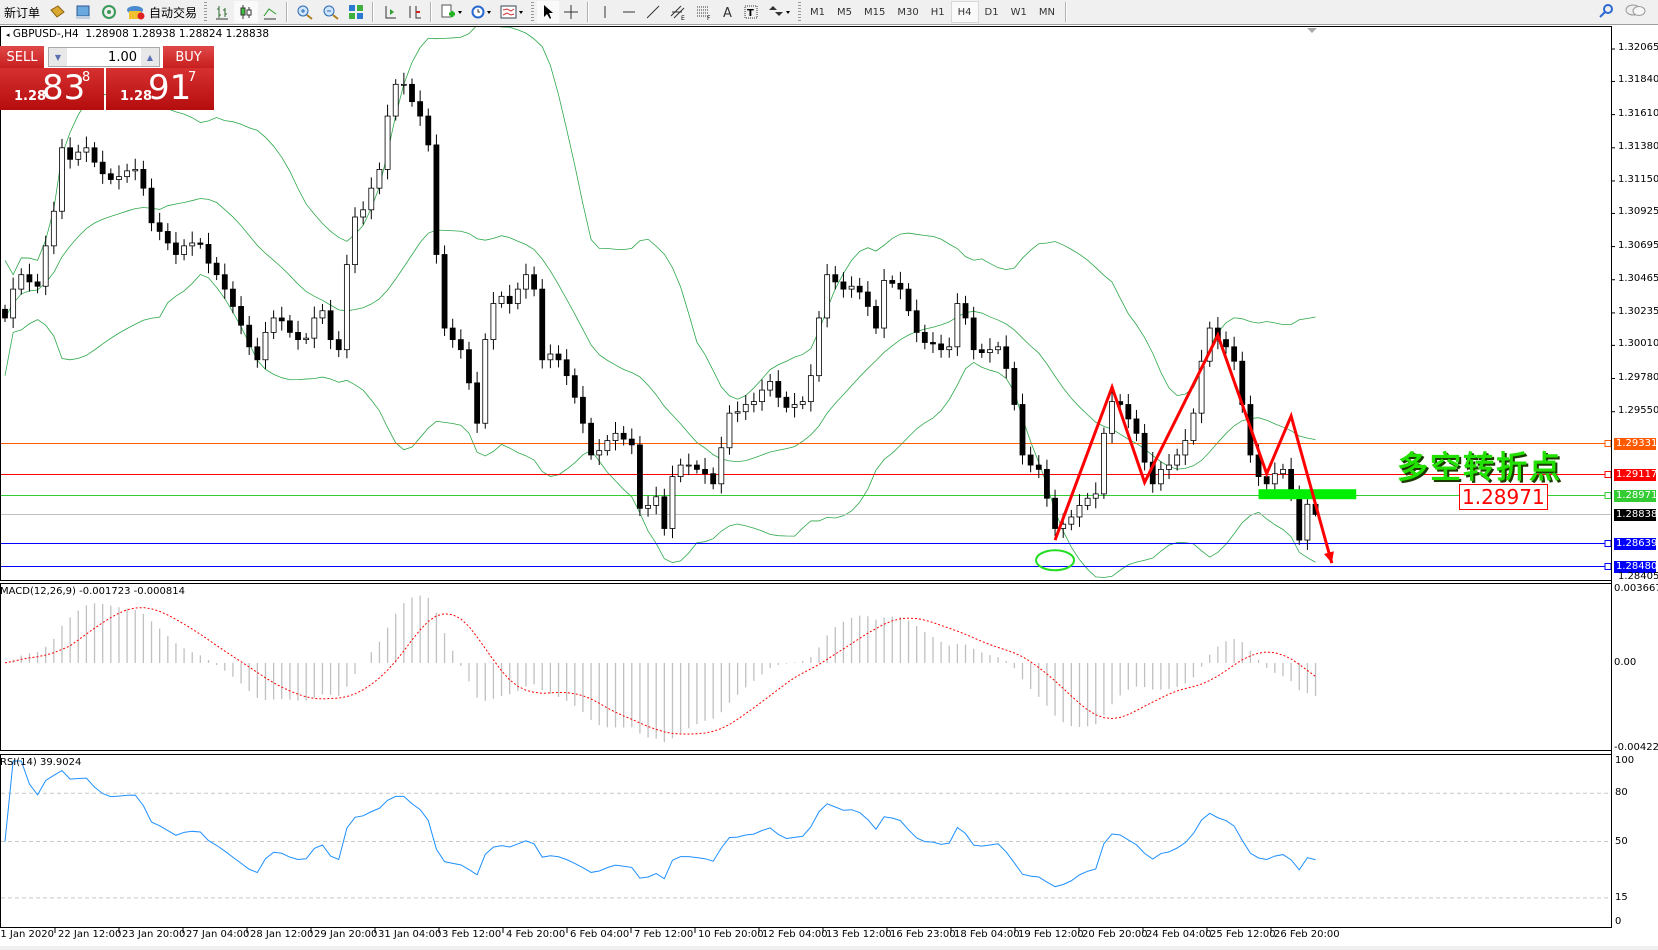  I want to click on market-watch-icon, so click(57, 12).